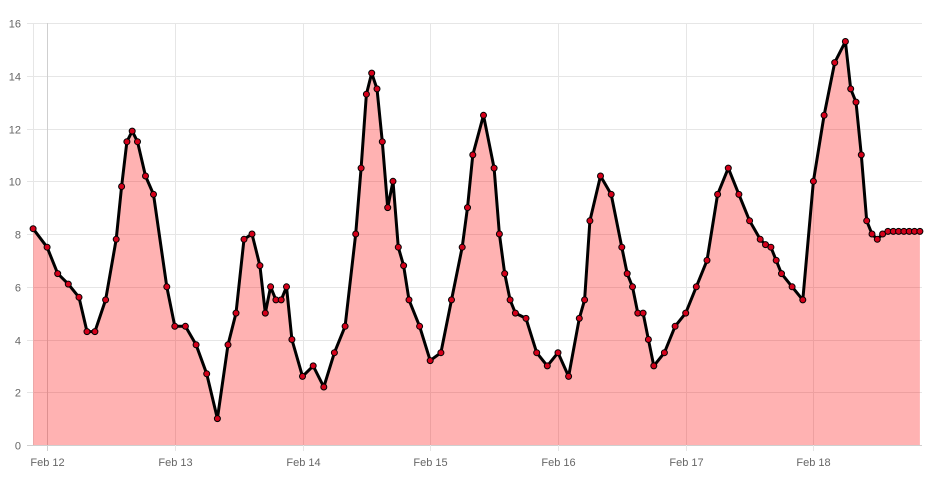 The width and height of the screenshot is (930, 478). I want to click on y-tick-label: 6, so click(18, 289).